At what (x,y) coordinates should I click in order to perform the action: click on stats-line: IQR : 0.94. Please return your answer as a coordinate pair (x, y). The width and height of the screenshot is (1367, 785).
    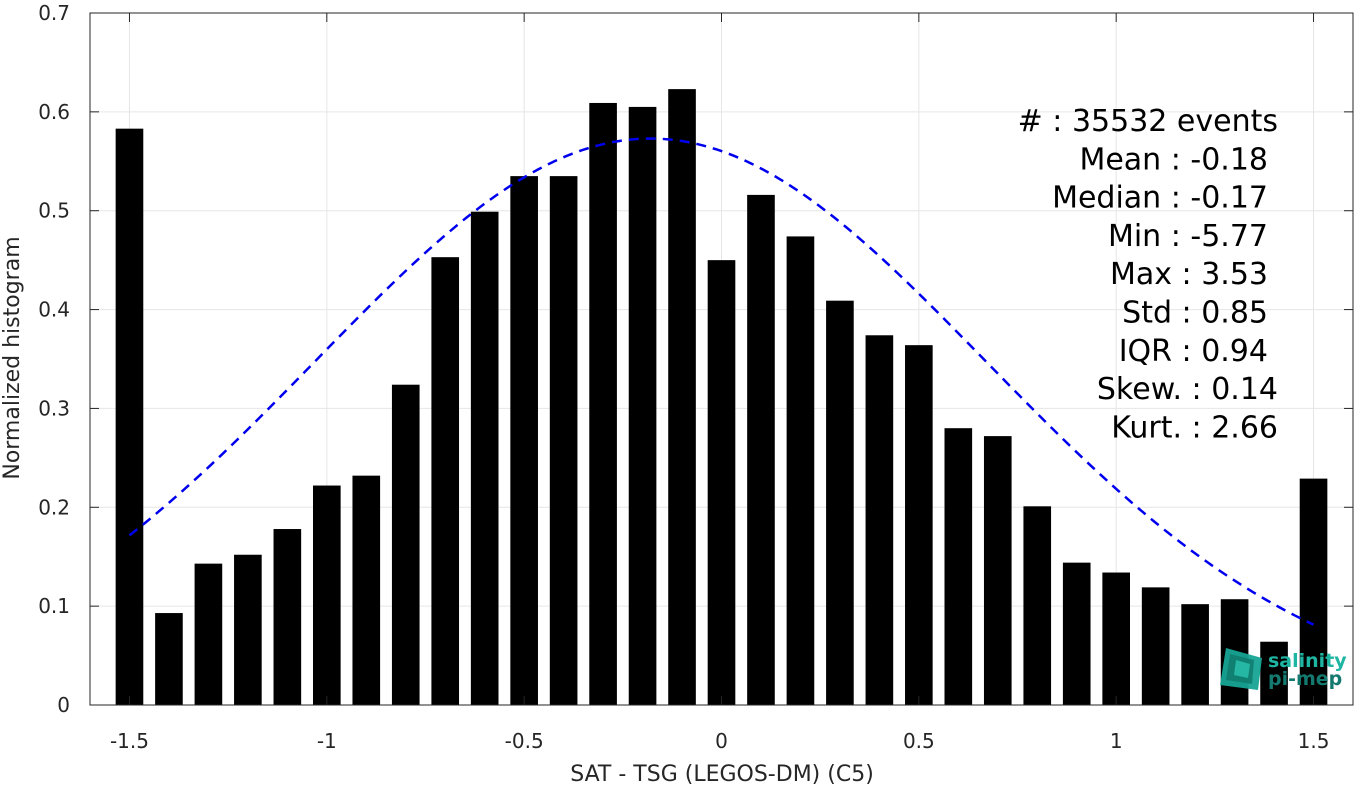
    Looking at the image, I should click on (1193, 351).